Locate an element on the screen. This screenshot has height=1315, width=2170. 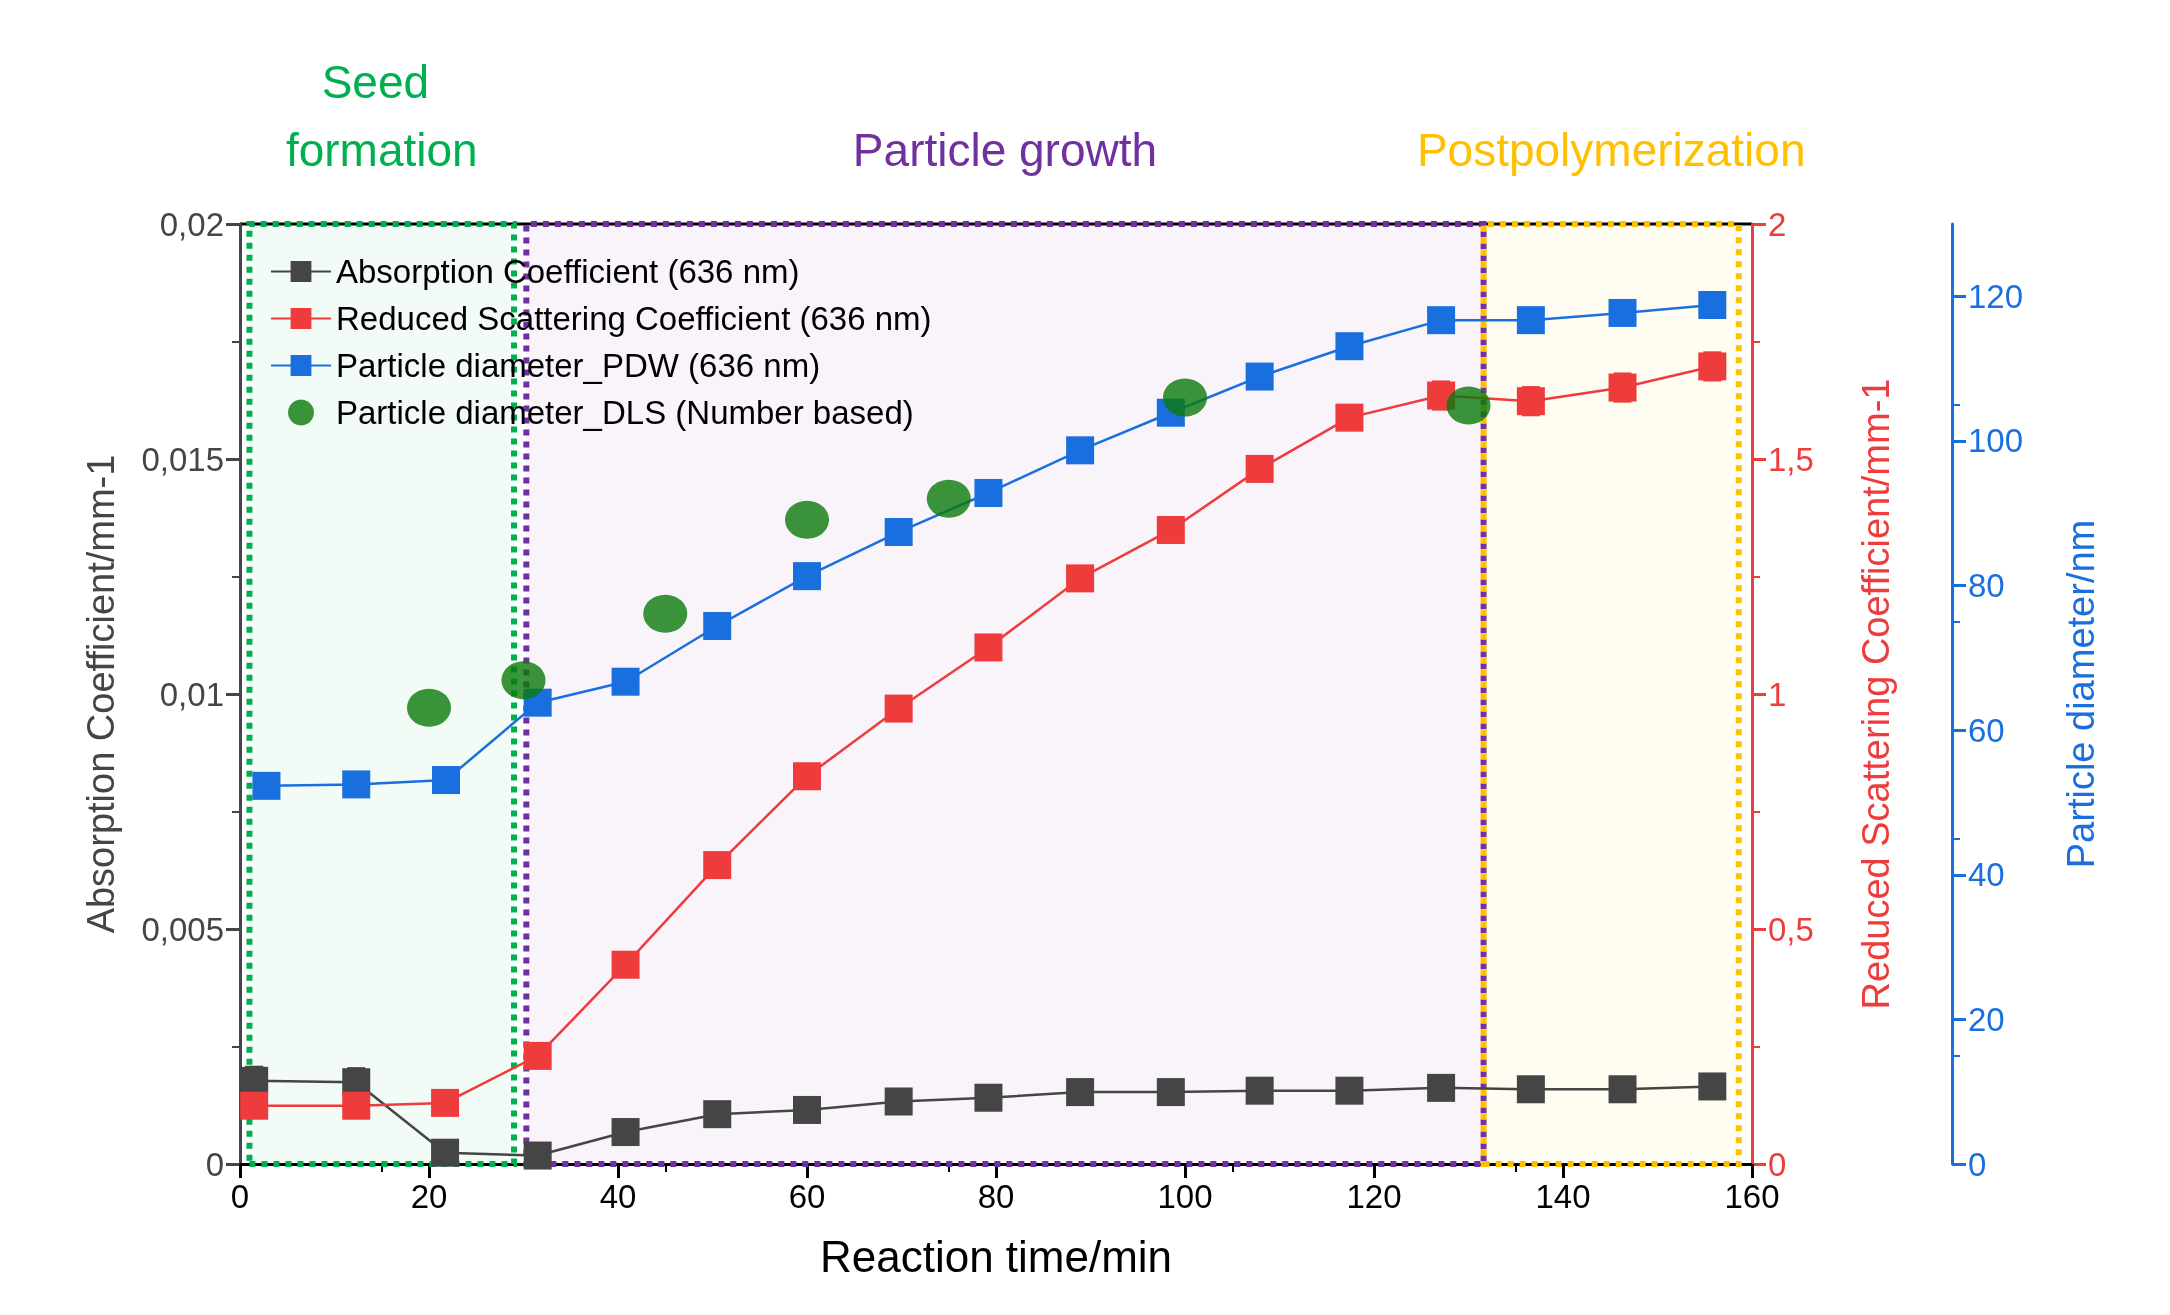
y3-tick-label: 20 is located at coordinates (1986, 1019).